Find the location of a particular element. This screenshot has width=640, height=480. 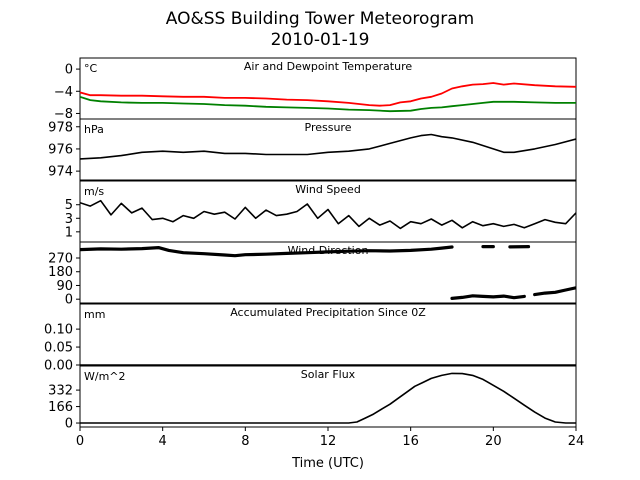

figure-title-line1: AO&SS Building Tower Meteorogram is located at coordinates (320, 19).